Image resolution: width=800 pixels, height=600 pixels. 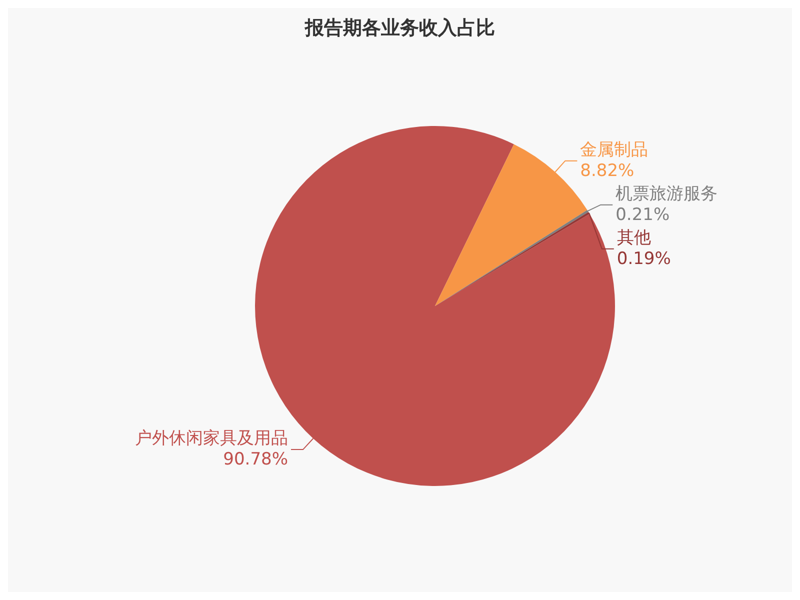 I want to click on chart-title: 报告期各业务收入占比, so click(x=399, y=28).